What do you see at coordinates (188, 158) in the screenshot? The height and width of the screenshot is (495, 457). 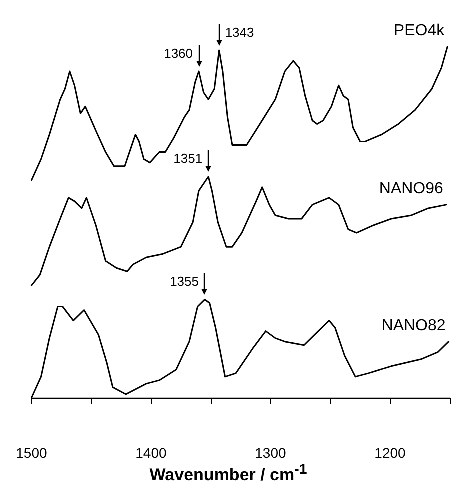 I see `annotation: 1351` at bounding box center [188, 158].